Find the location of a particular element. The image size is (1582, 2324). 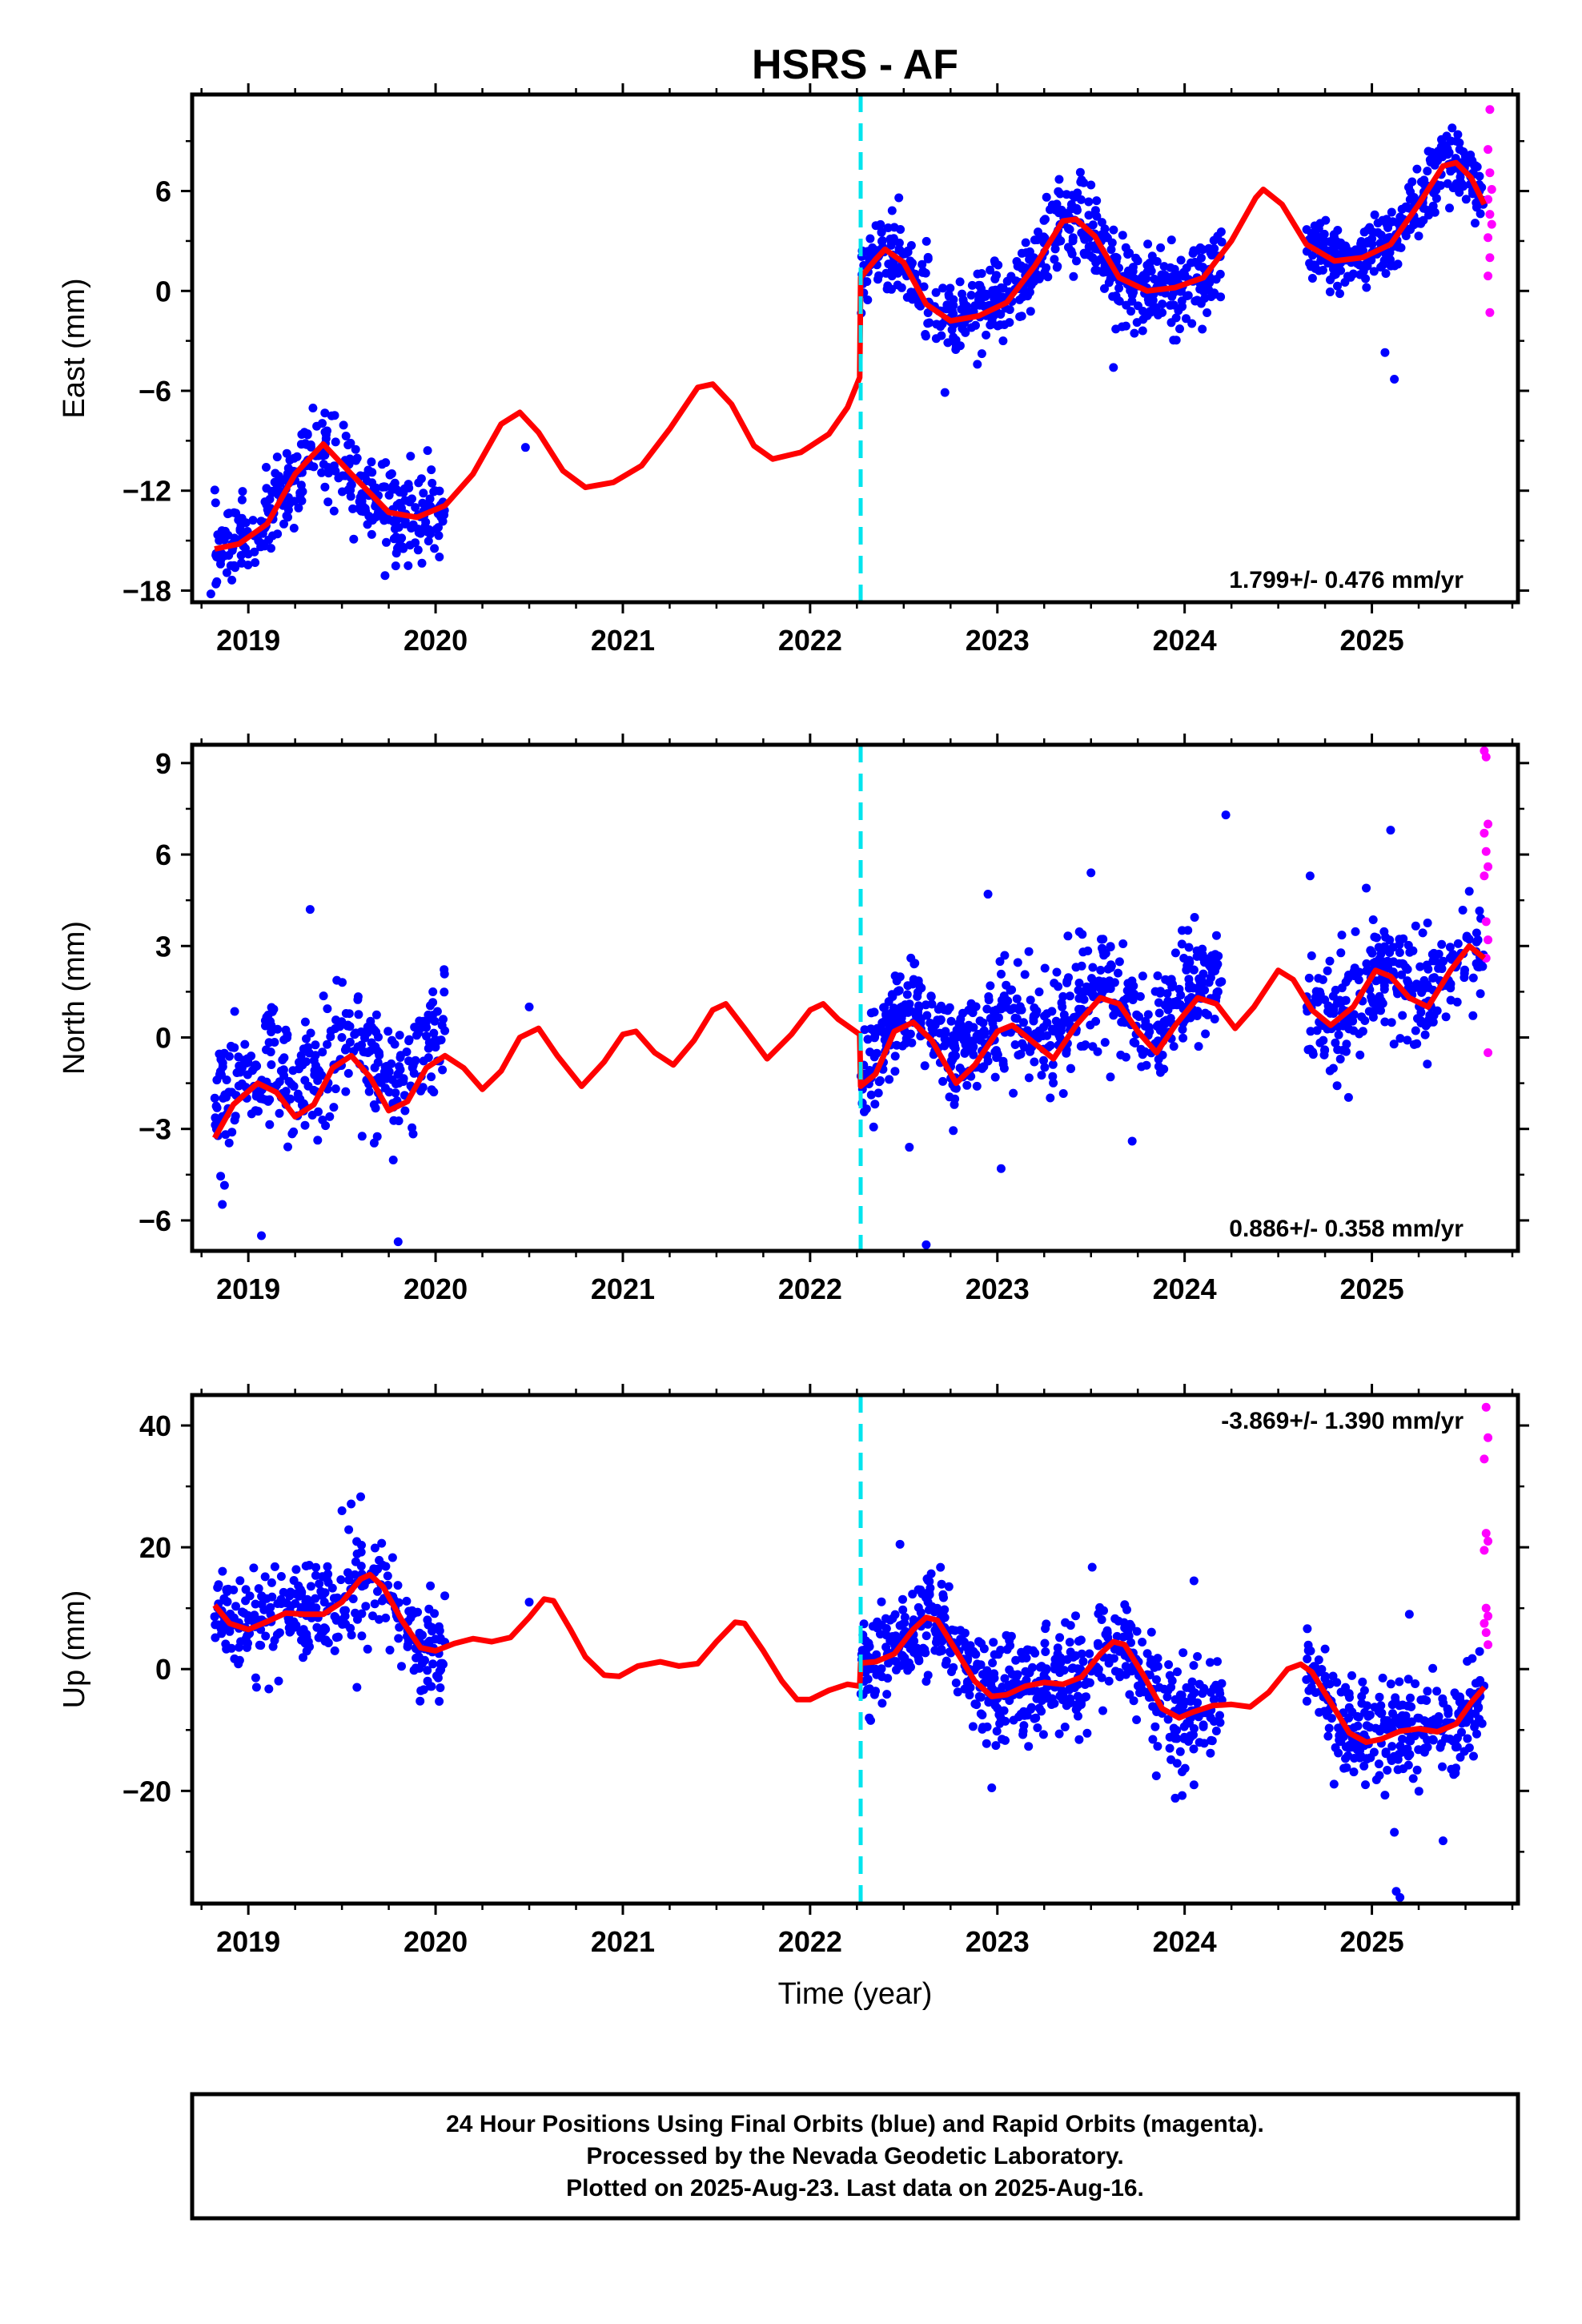

y-axis-label: East (mm) is located at coordinates (74, 348).